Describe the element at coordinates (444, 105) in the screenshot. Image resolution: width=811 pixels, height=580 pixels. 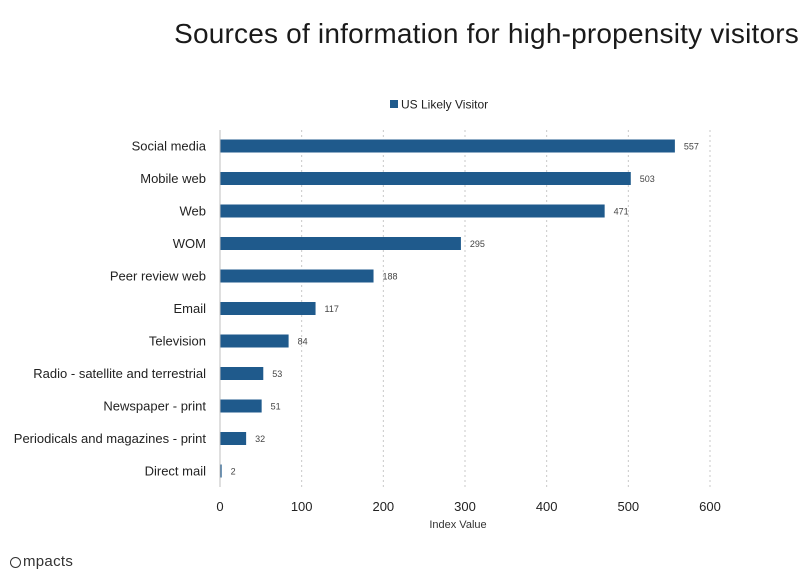
I see `legend-label: US Likely Visitor` at that location.